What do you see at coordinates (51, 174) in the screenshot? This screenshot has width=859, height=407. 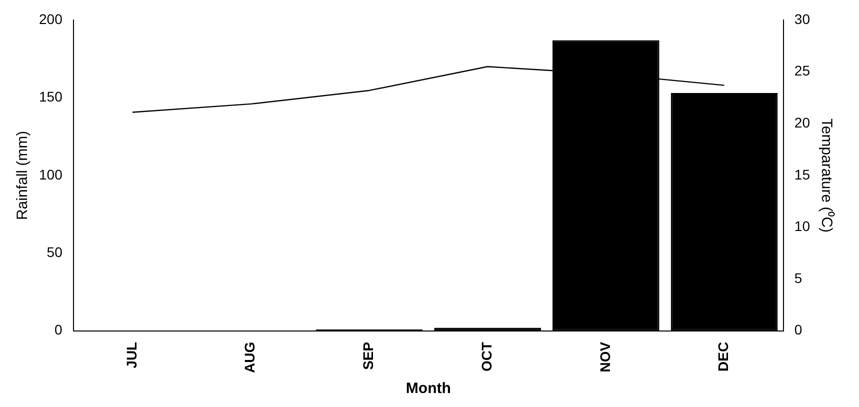 I see `y-tick-label: 100` at bounding box center [51, 174].